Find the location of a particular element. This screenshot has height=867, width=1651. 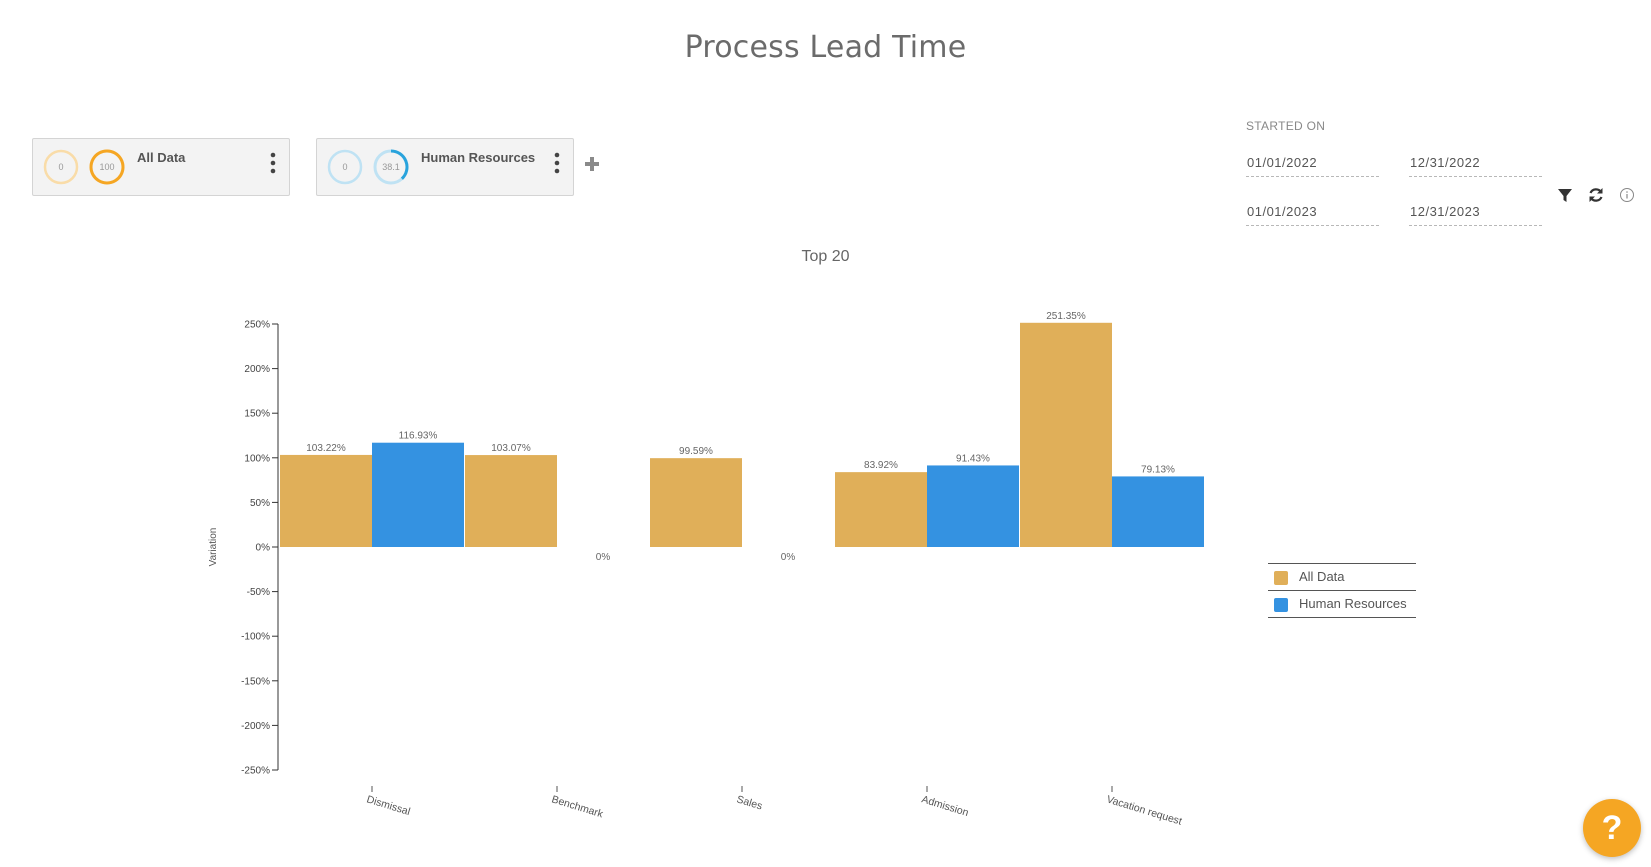

range2-from-date: 01/01/2023 is located at coordinates (1312, 213).